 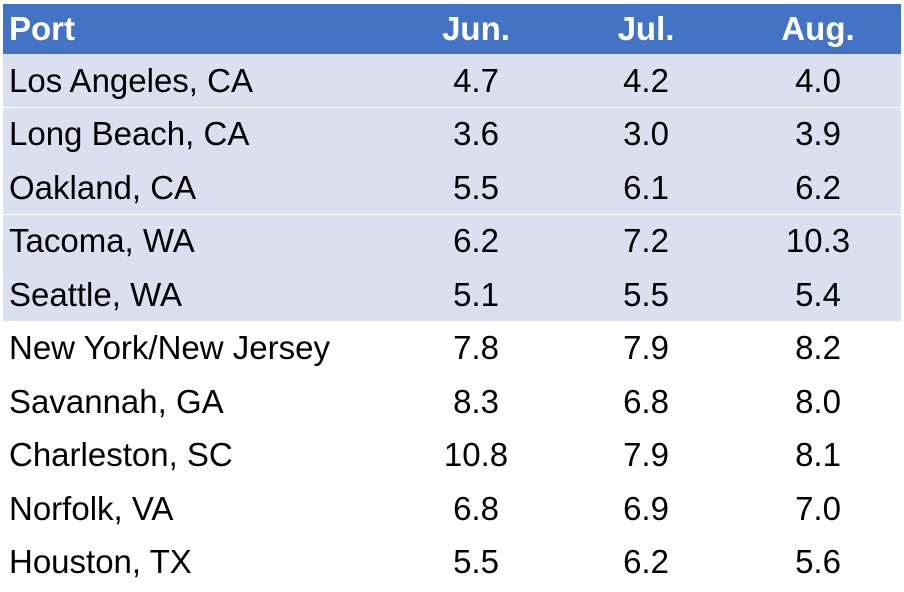 I want to click on jun-value-cell: 7.8, so click(x=476, y=347).